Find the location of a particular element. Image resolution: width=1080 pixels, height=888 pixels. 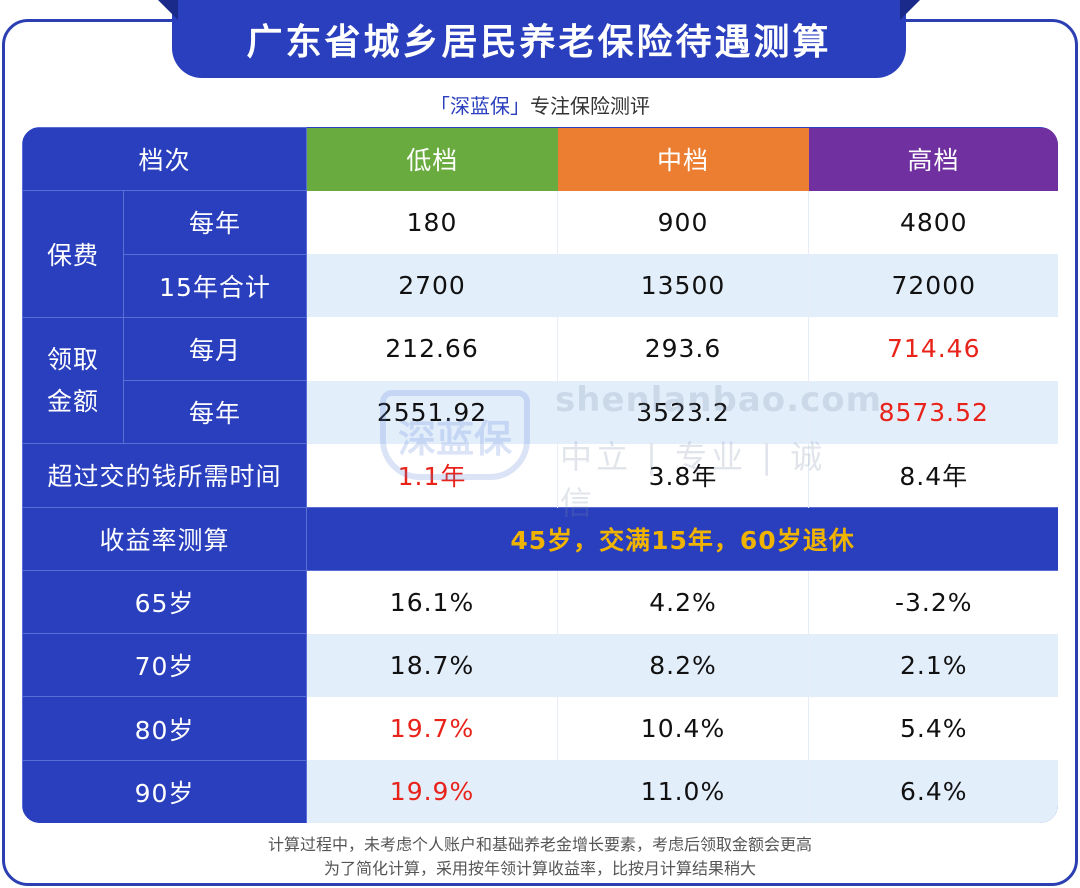

banner-fold-left is located at coordinates (168, 10).